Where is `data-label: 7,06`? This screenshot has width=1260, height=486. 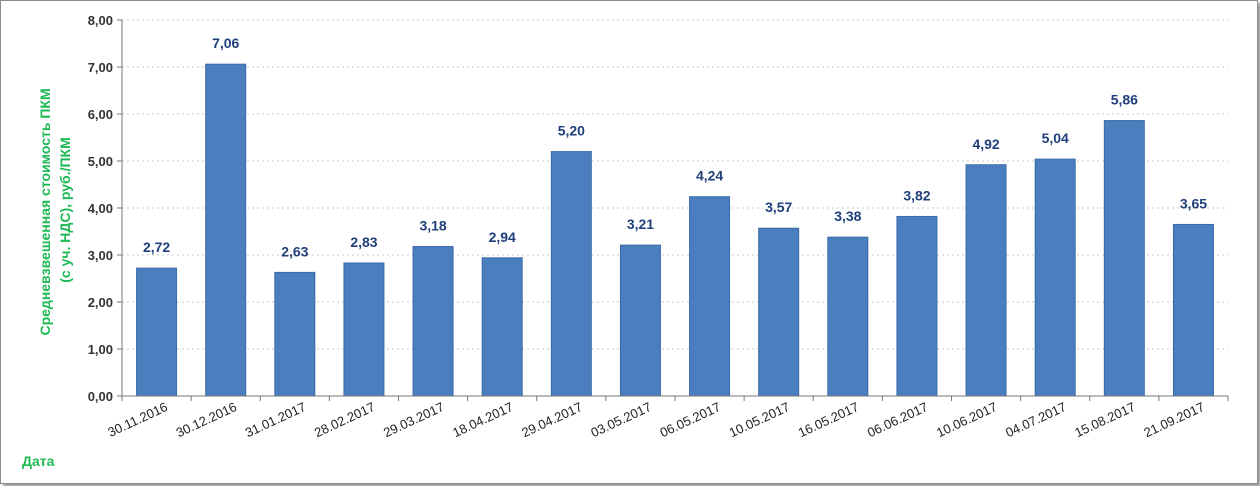
data-label: 7,06 is located at coordinates (225, 43).